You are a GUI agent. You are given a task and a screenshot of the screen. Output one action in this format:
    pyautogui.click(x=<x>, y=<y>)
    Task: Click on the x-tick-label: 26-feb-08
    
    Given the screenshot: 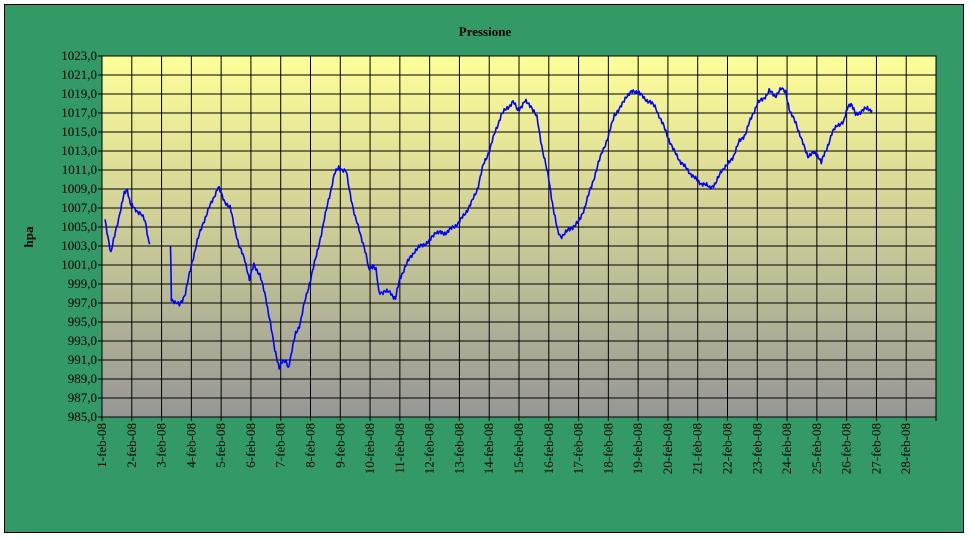 What is the action you would take?
    pyautogui.click(x=846, y=448)
    